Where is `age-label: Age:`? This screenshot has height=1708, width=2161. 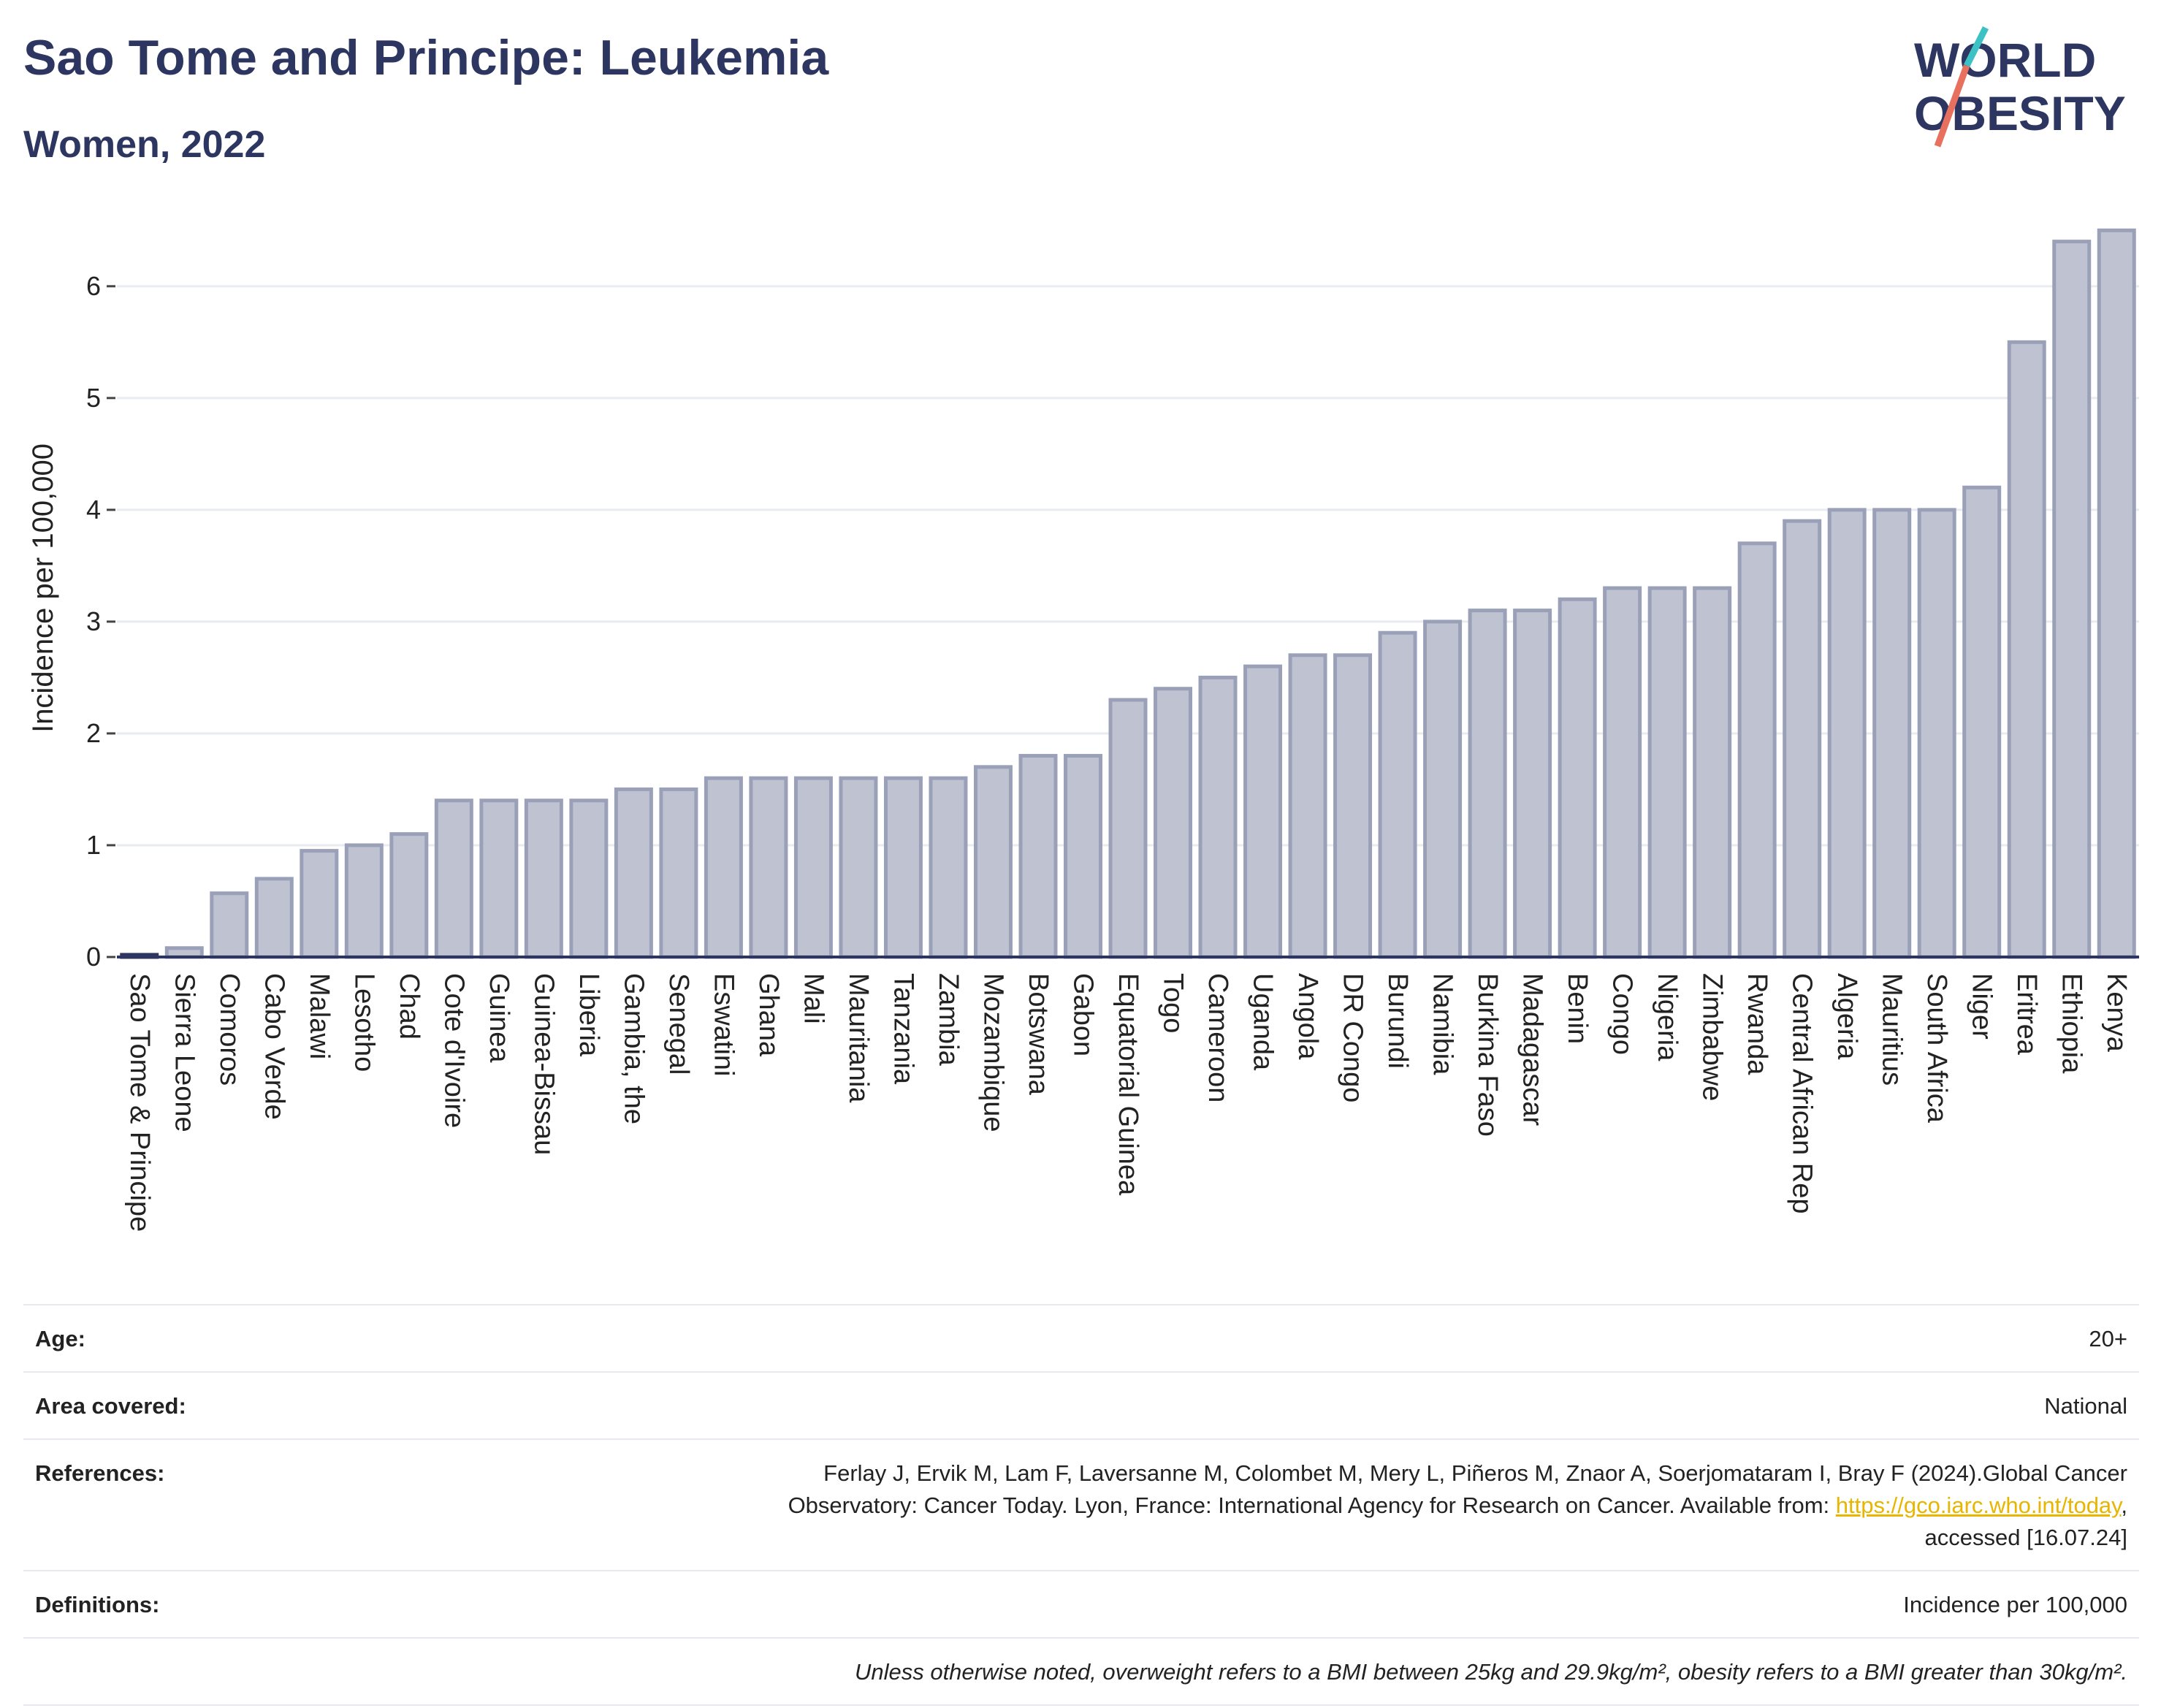 age-label: Age: is located at coordinates (60, 1338).